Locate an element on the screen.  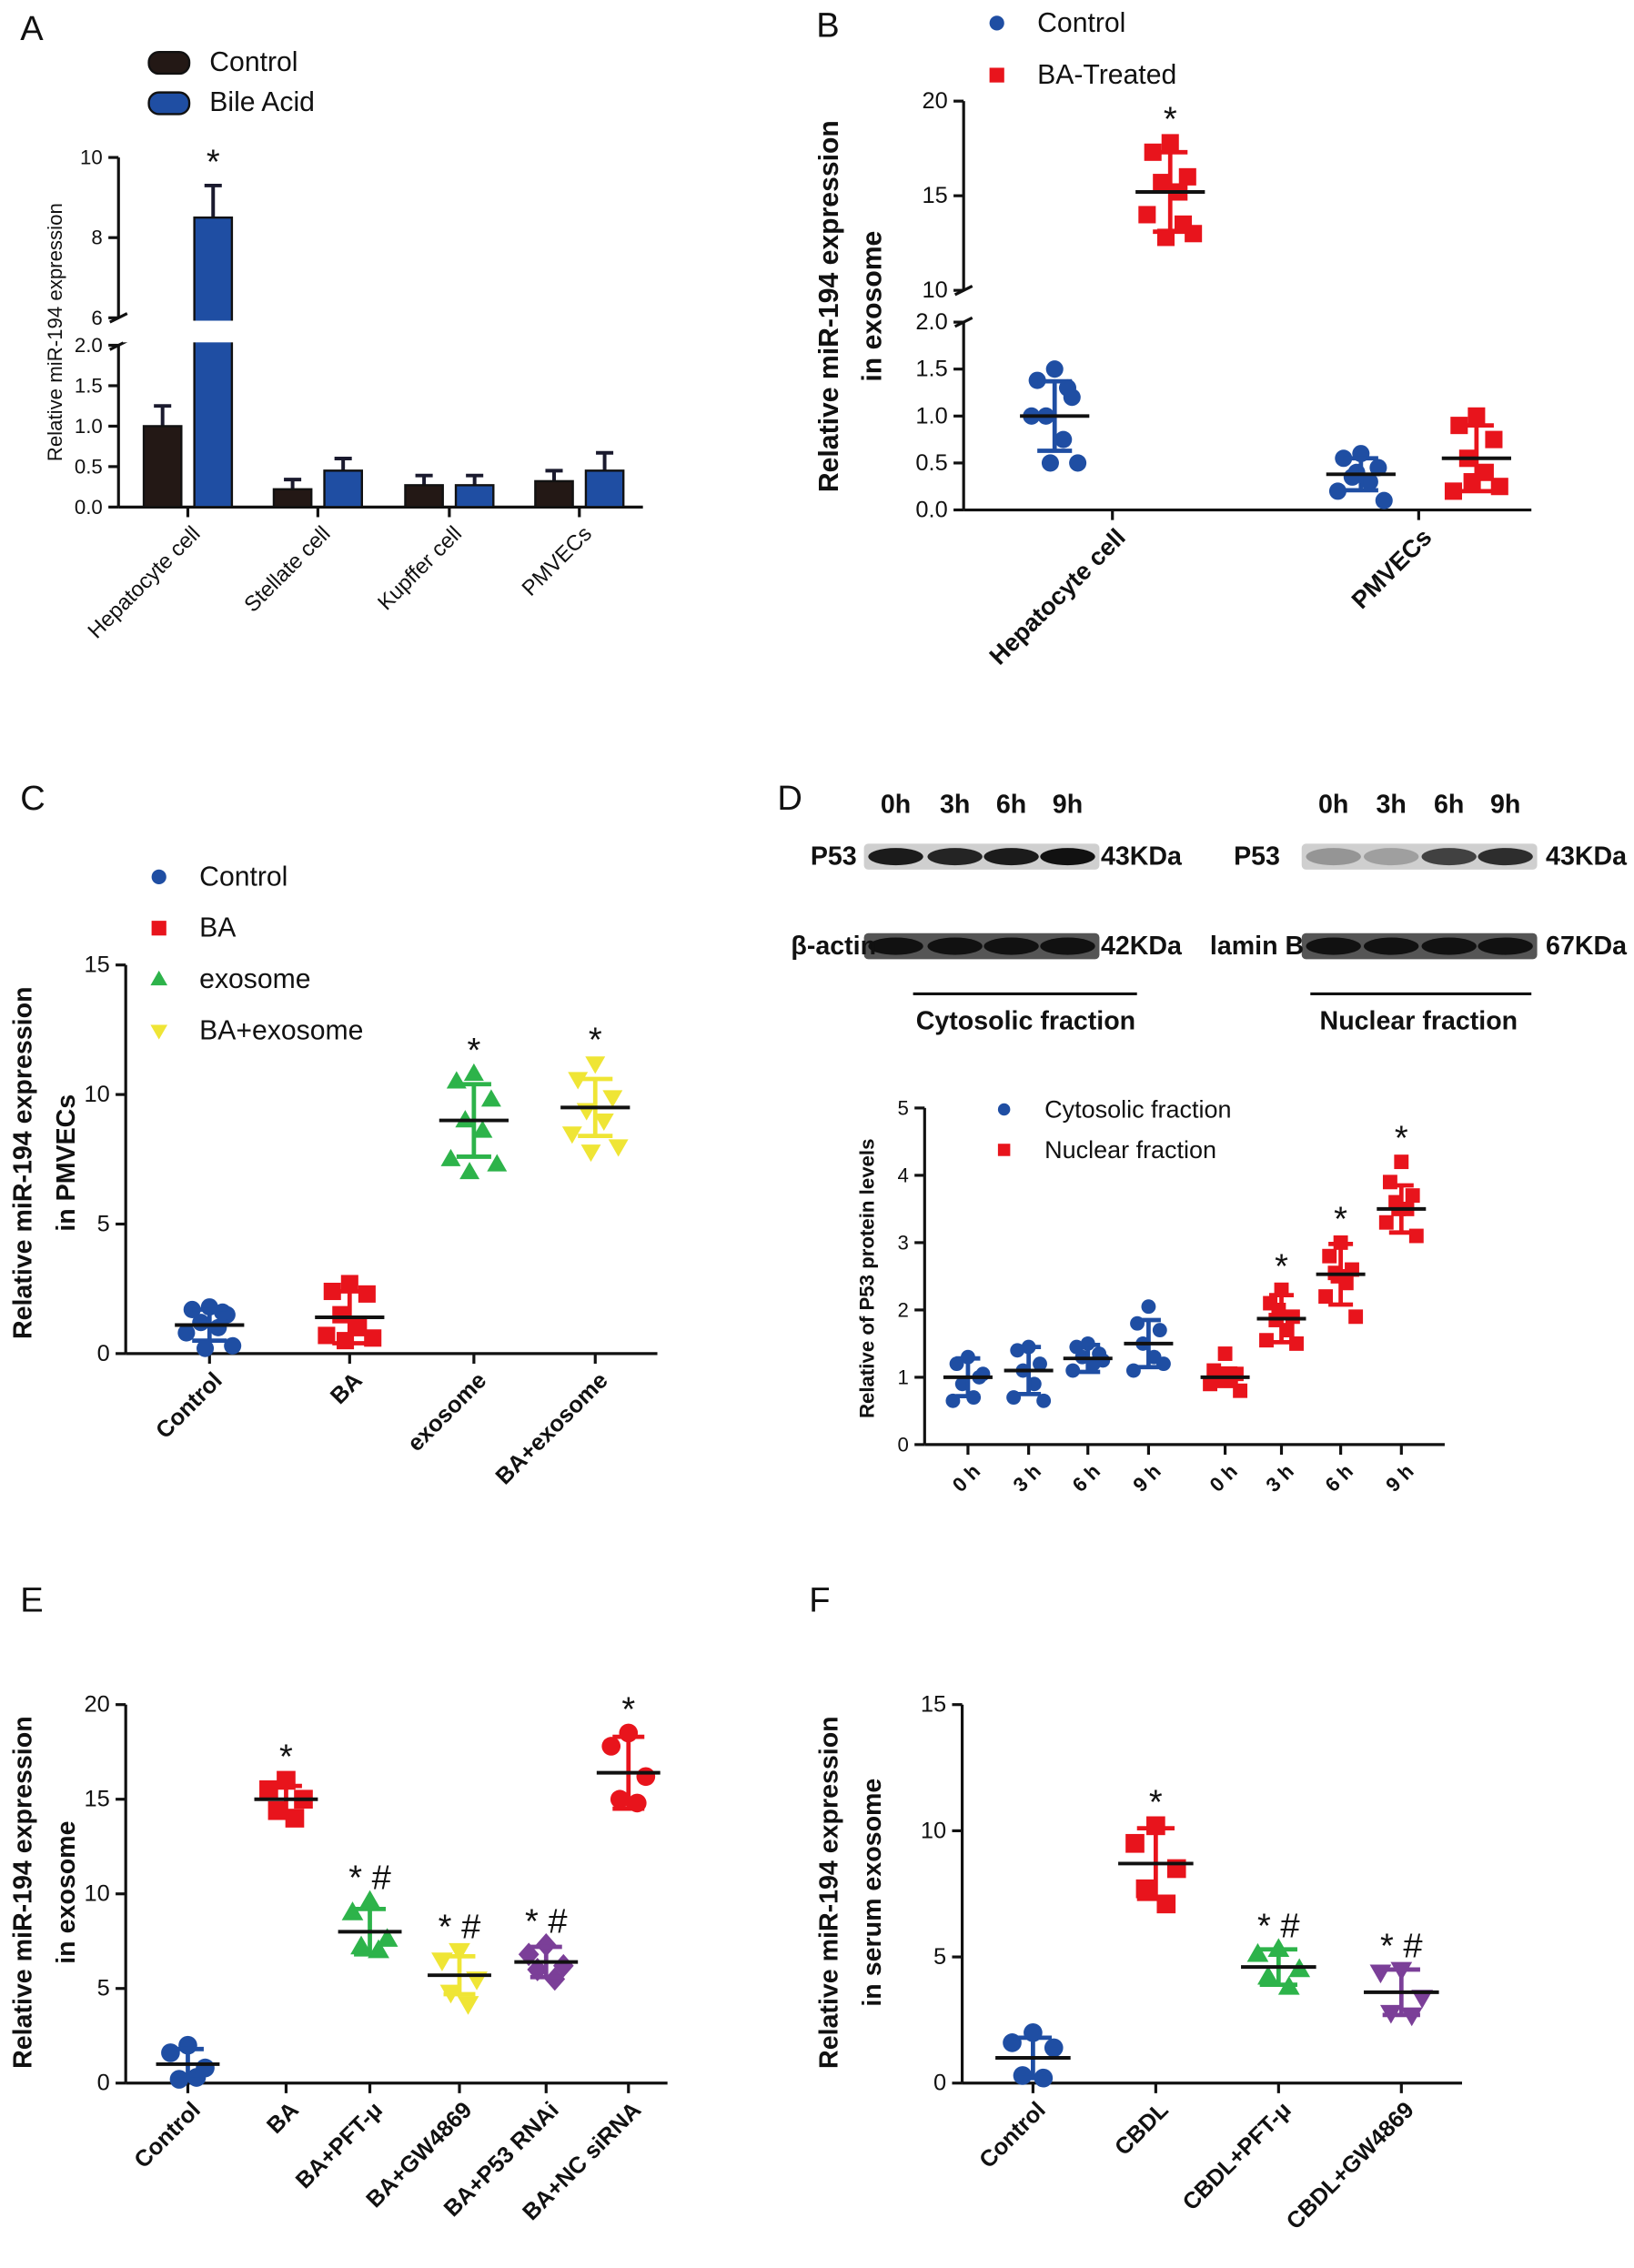
x-tick-label: Control is located at coordinates (167, 2135).